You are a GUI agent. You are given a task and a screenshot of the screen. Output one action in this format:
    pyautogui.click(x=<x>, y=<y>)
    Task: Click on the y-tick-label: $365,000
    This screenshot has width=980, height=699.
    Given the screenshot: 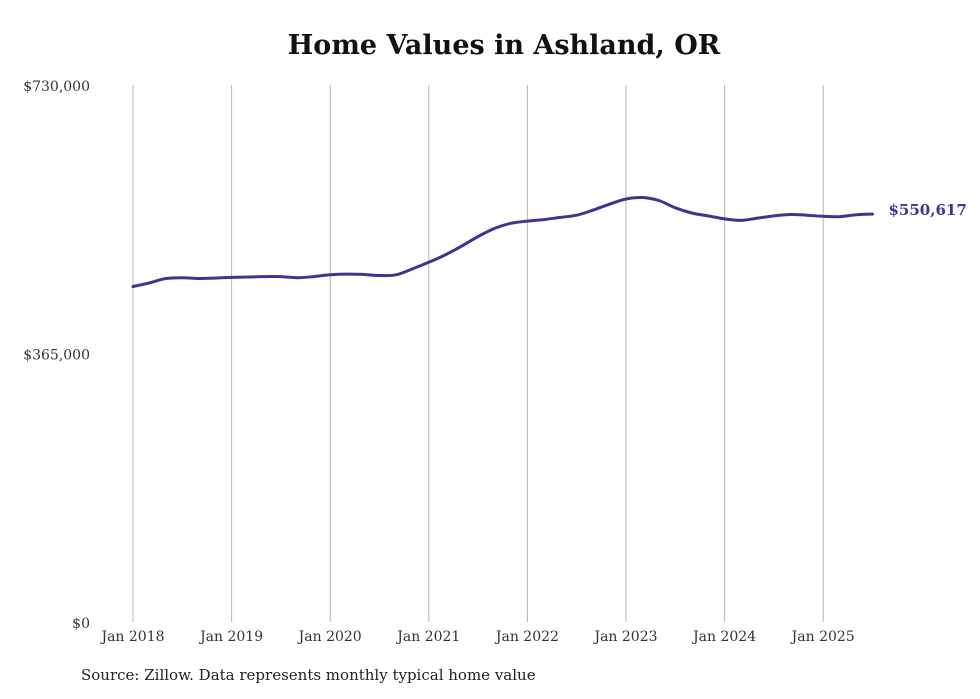 What is the action you would take?
    pyautogui.click(x=56, y=356)
    